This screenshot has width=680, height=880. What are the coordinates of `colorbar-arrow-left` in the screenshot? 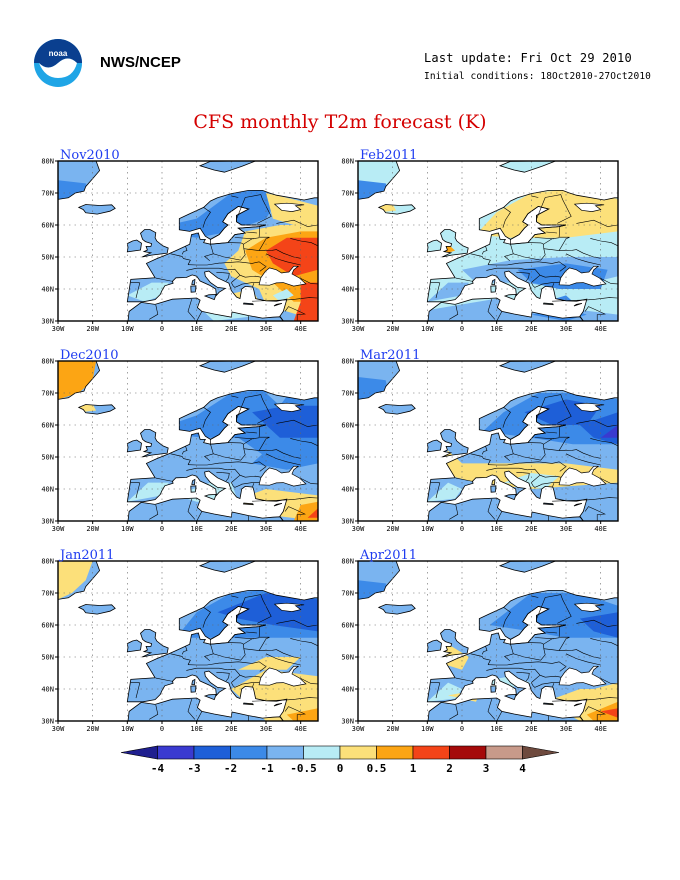 It's located at (139, 752).